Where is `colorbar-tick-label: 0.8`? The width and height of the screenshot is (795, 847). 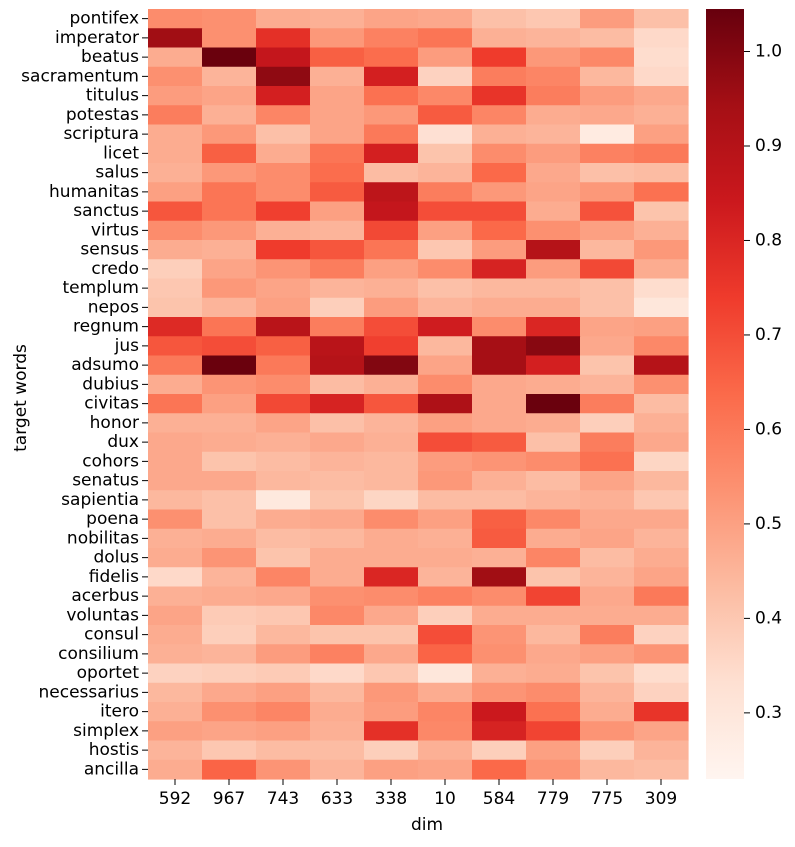 colorbar-tick-label: 0.8 is located at coordinates (768, 240).